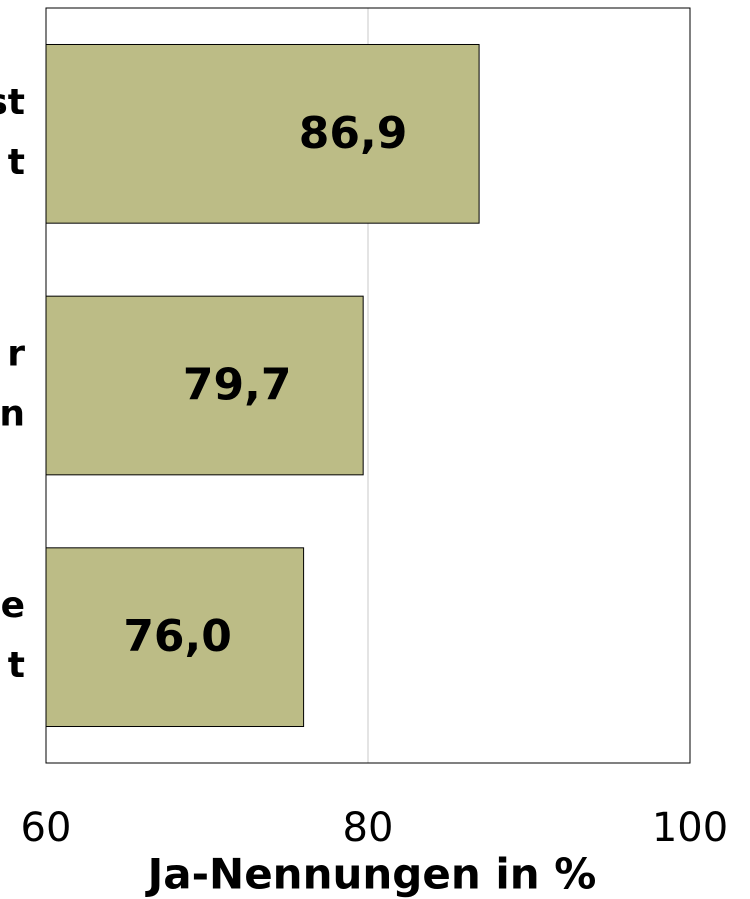  What do you see at coordinates (12, 102) in the screenshot?
I see `y-tick-label: st` at bounding box center [12, 102].